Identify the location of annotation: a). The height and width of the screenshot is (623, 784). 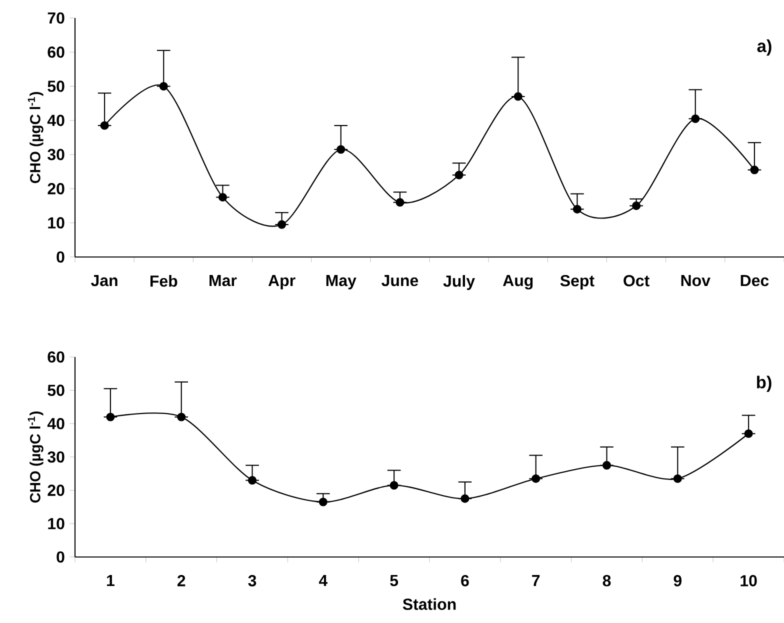
(764, 47).